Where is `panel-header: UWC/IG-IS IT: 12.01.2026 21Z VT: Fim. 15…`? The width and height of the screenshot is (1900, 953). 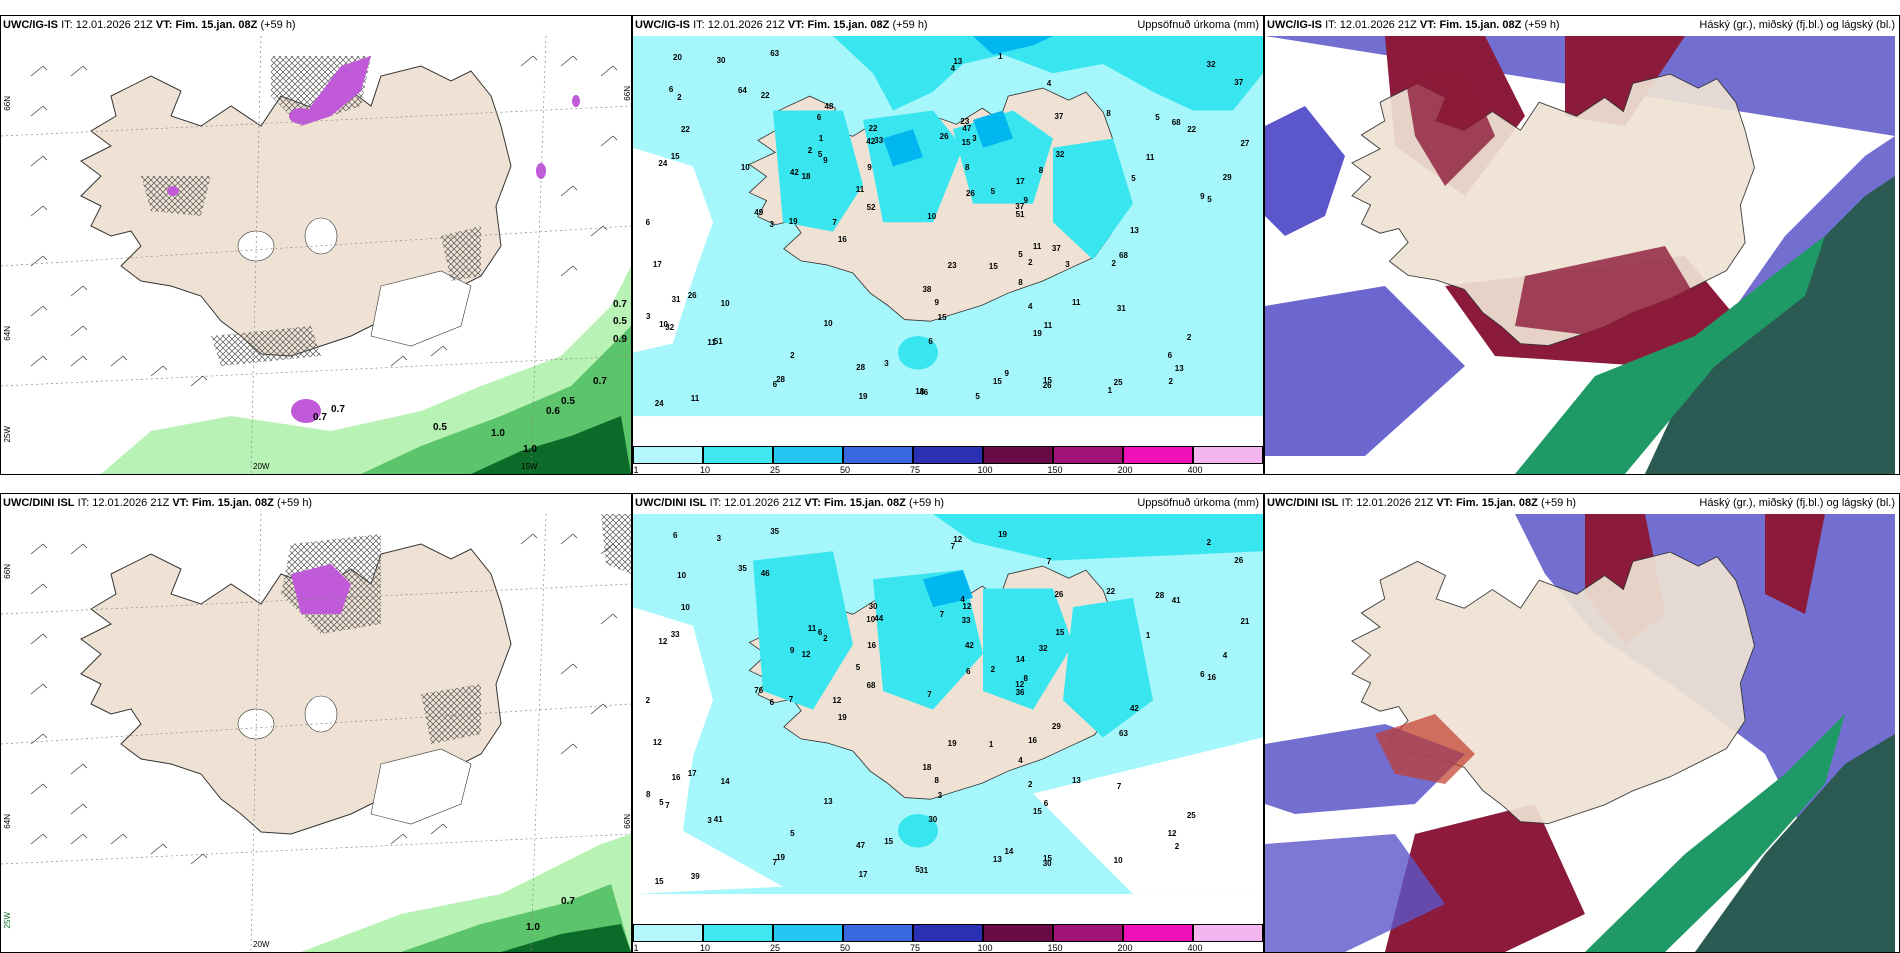
panel-header: UWC/IG-IS IT: 12.01.2026 21Z VT: Fim. 15… is located at coordinates (149, 25).